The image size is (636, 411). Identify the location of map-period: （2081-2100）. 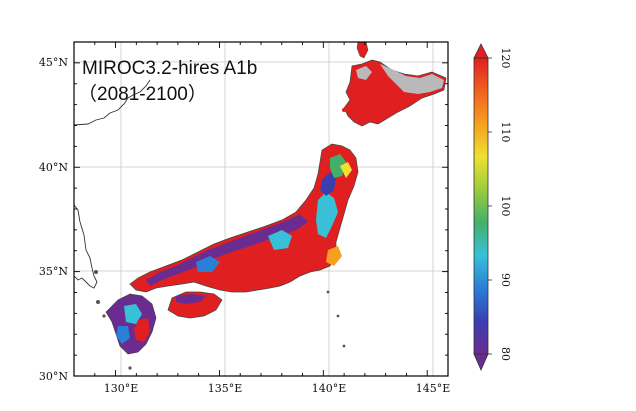
(142, 94).